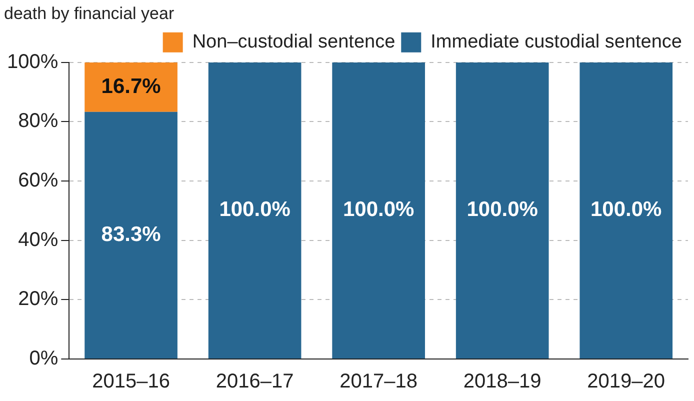 Image resolution: width=694 pixels, height=401 pixels. I want to click on chart-title: death by financial year, so click(89, 13).